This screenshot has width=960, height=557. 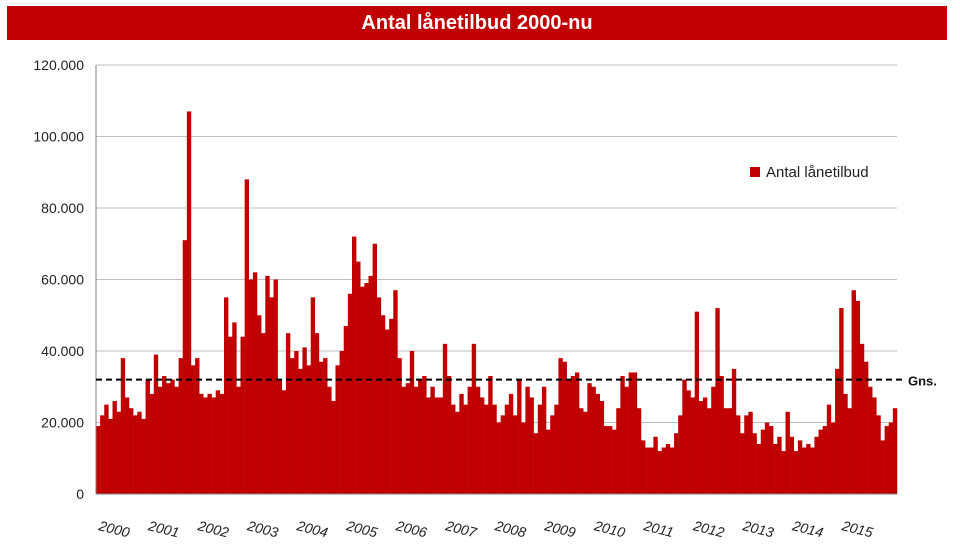 I want to click on legend-label: Antal lånetilbud, so click(x=817, y=172).